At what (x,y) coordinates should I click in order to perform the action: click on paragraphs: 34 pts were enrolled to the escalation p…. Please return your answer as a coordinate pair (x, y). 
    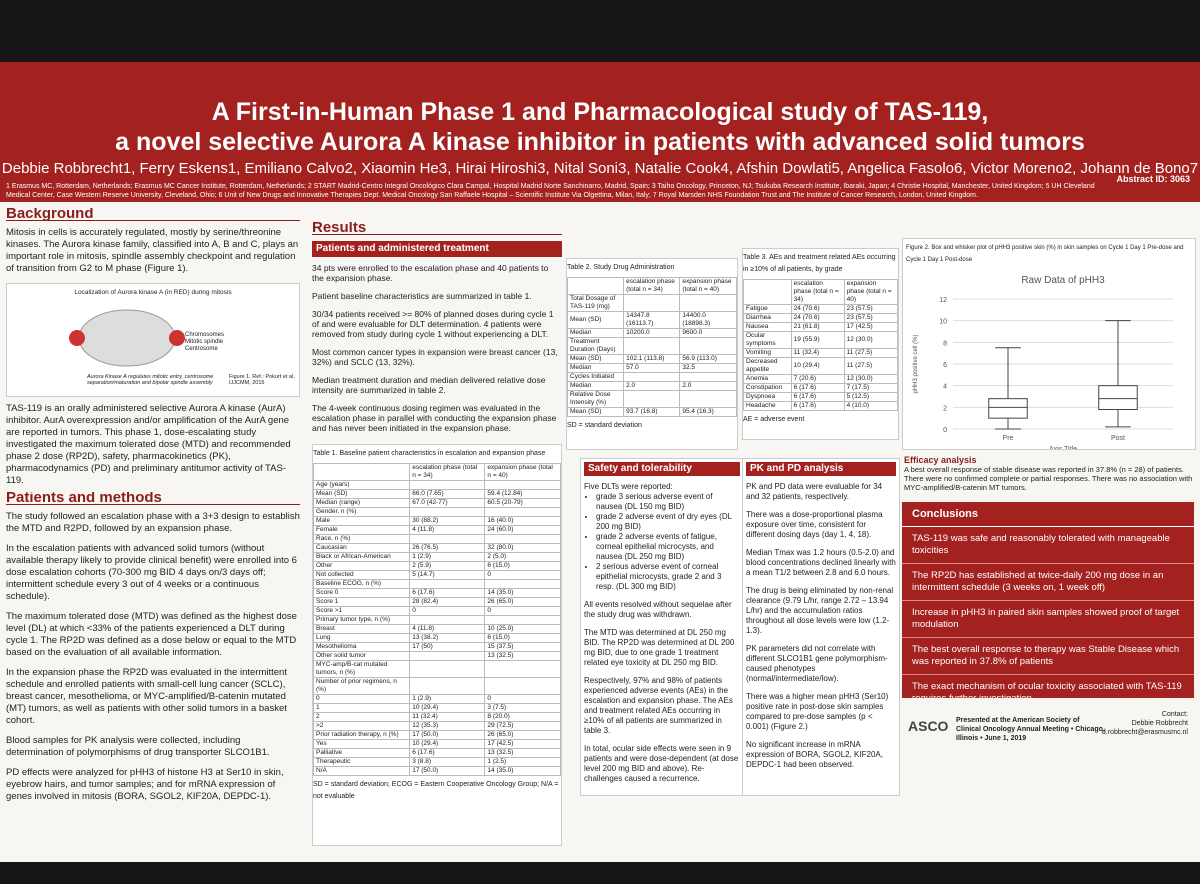
    Looking at the image, I should click on (437, 348).